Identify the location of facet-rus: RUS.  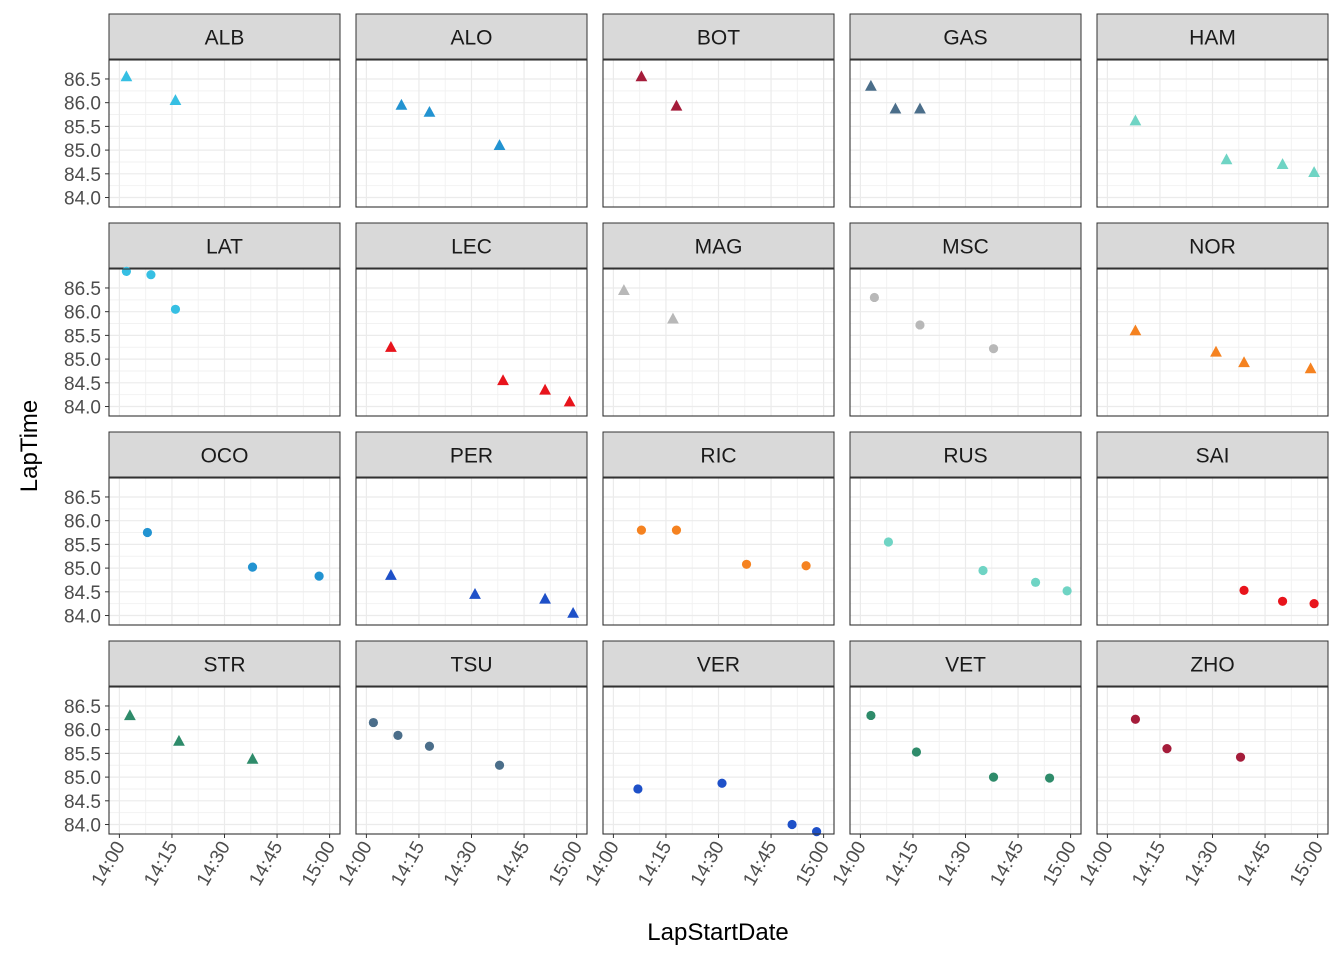
(965, 528).